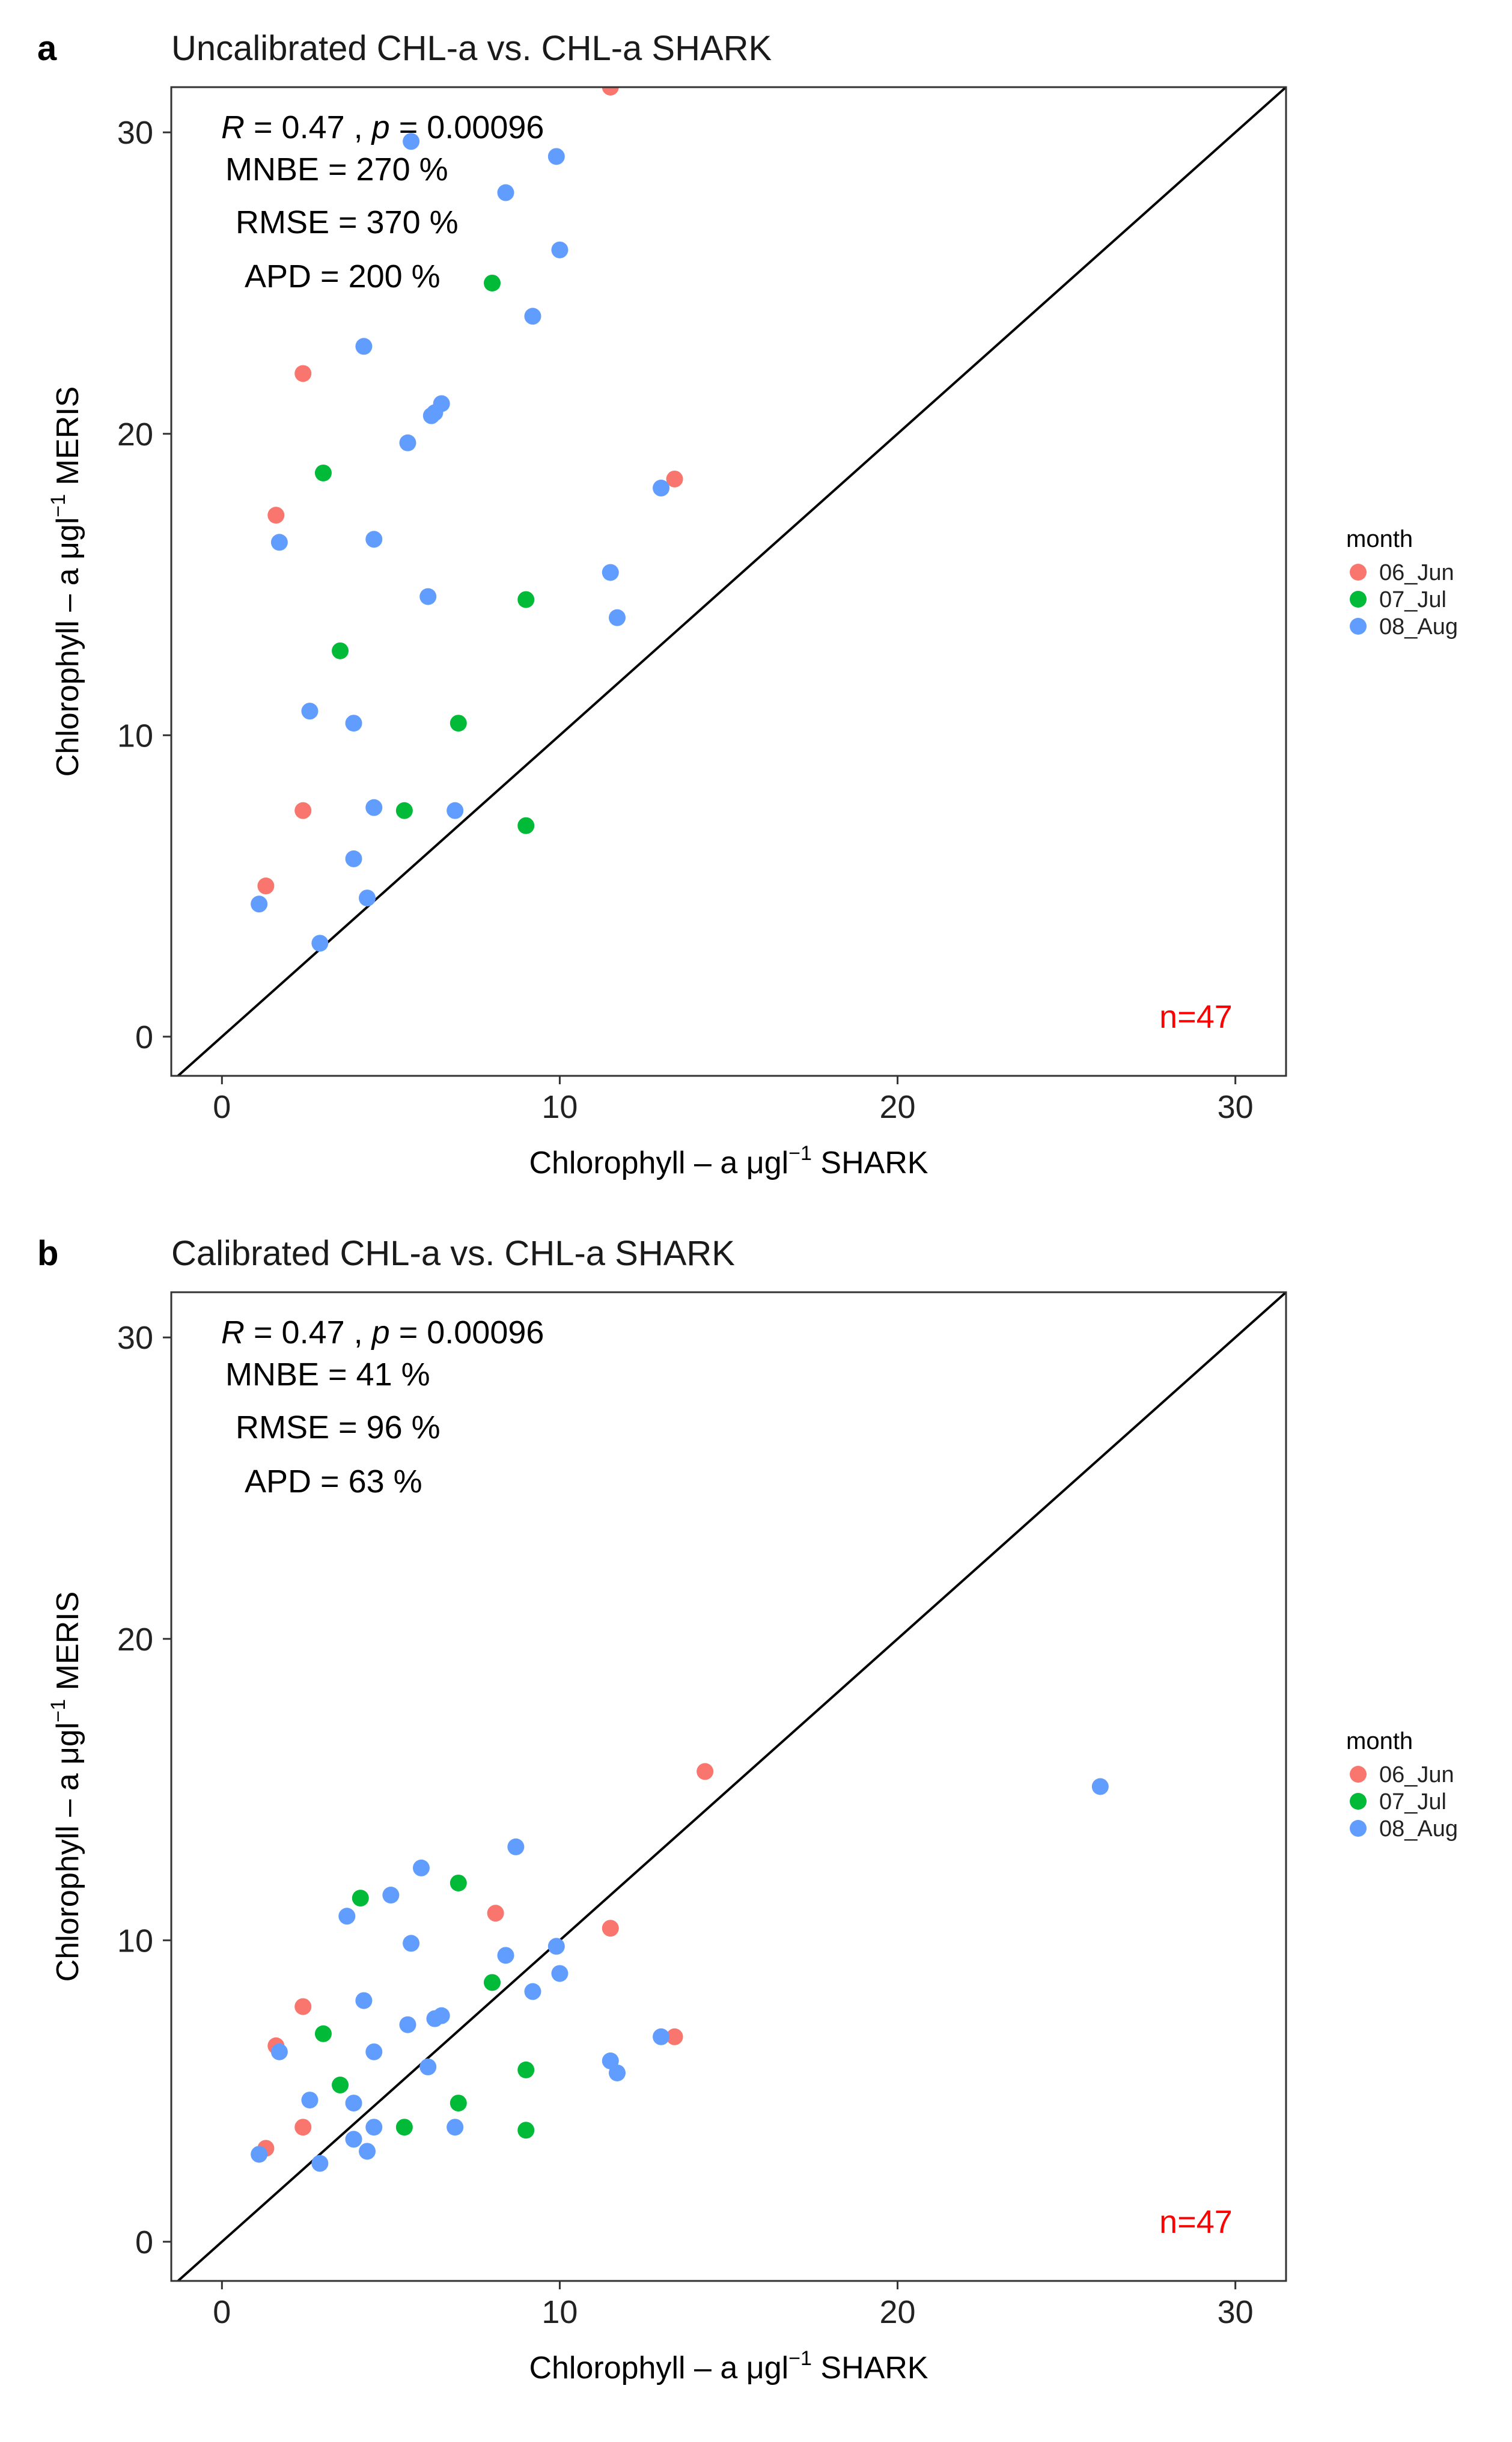 This screenshot has width=1512, height=2442. What do you see at coordinates (144, 1037) in the screenshot?
I see `y-tick-label: 0` at bounding box center [144, 1037].